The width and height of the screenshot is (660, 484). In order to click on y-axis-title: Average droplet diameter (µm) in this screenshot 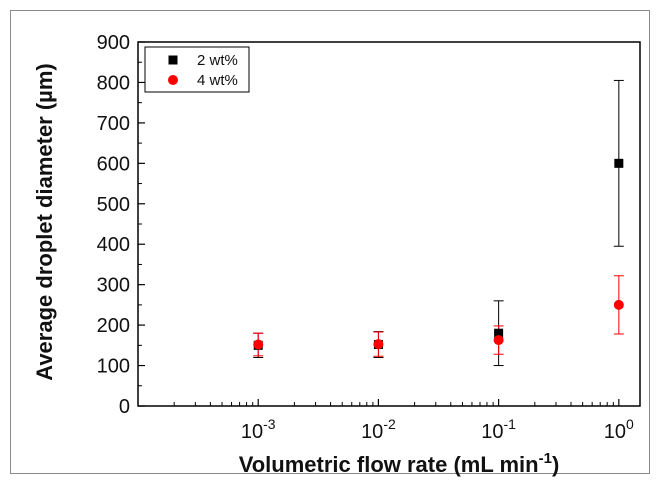, I will do `click(44, 222)`.